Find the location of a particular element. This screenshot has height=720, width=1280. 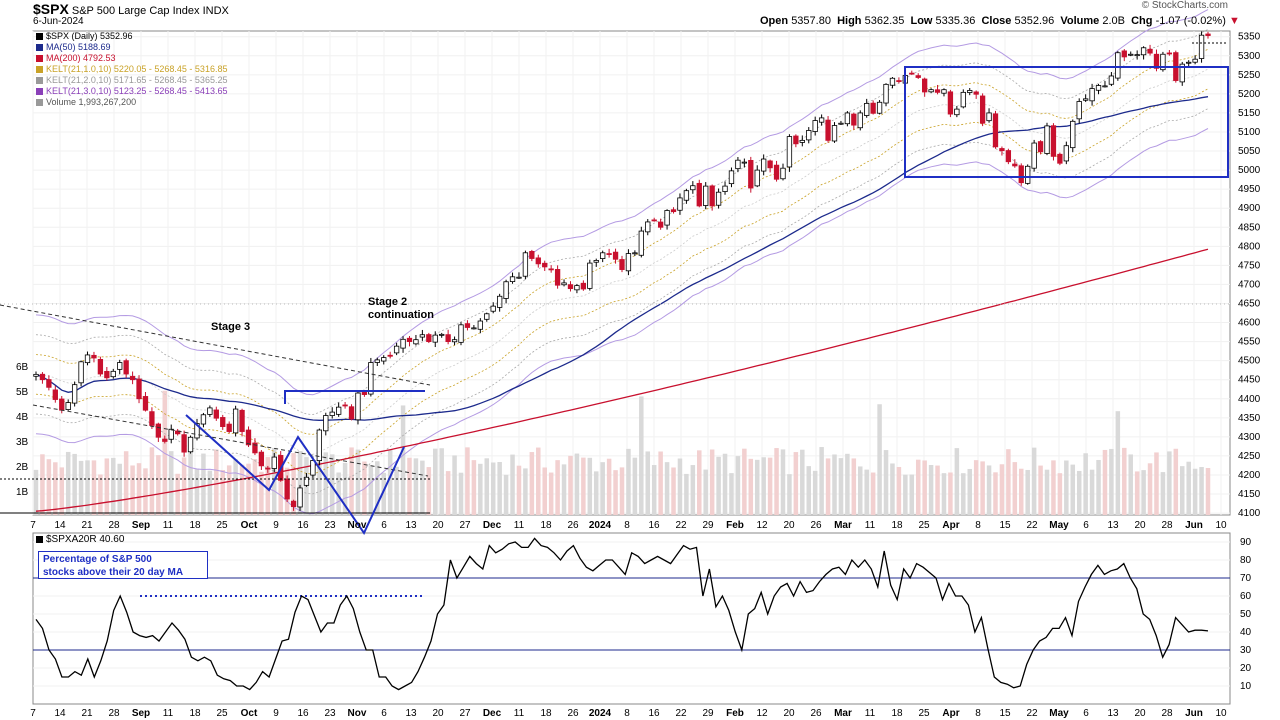

volume-tick-label: 2B is located at coordinates (22, 467).